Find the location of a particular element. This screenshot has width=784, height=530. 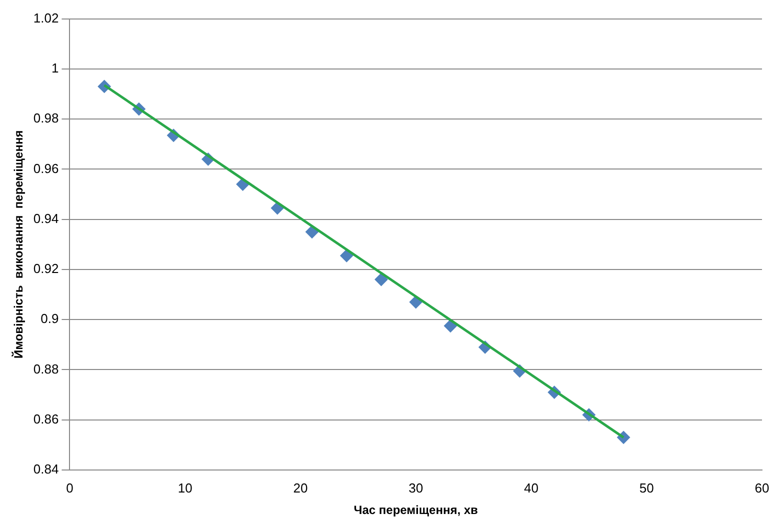

y-tick-label: 0.92 is located at coordinates (46, 268).